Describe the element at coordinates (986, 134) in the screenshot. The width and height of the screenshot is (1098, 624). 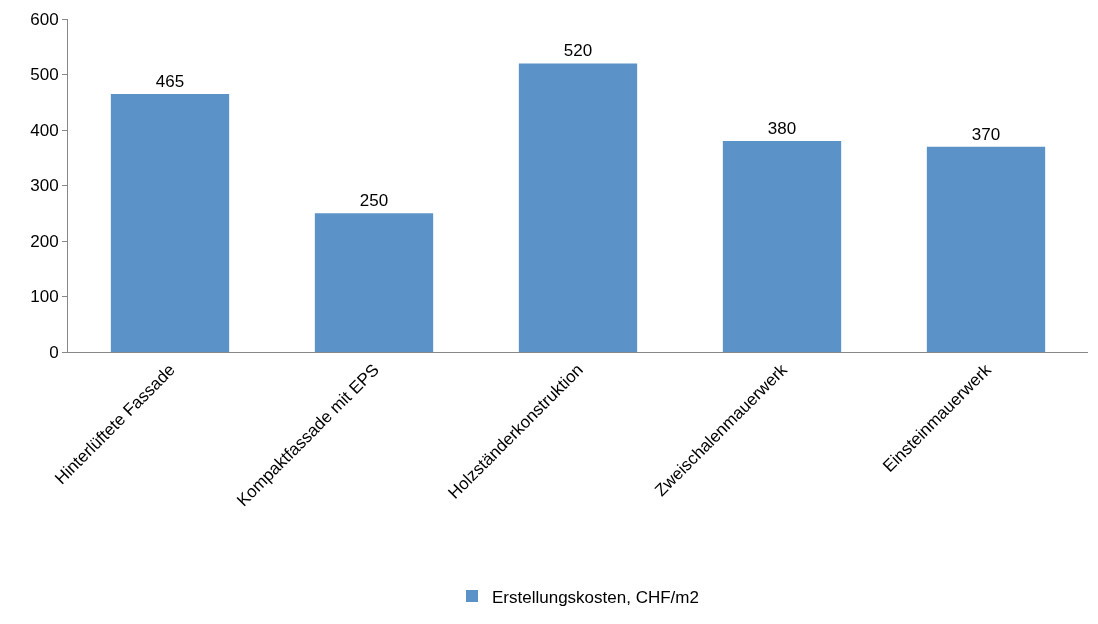
I see `data-label: 370` at that location.